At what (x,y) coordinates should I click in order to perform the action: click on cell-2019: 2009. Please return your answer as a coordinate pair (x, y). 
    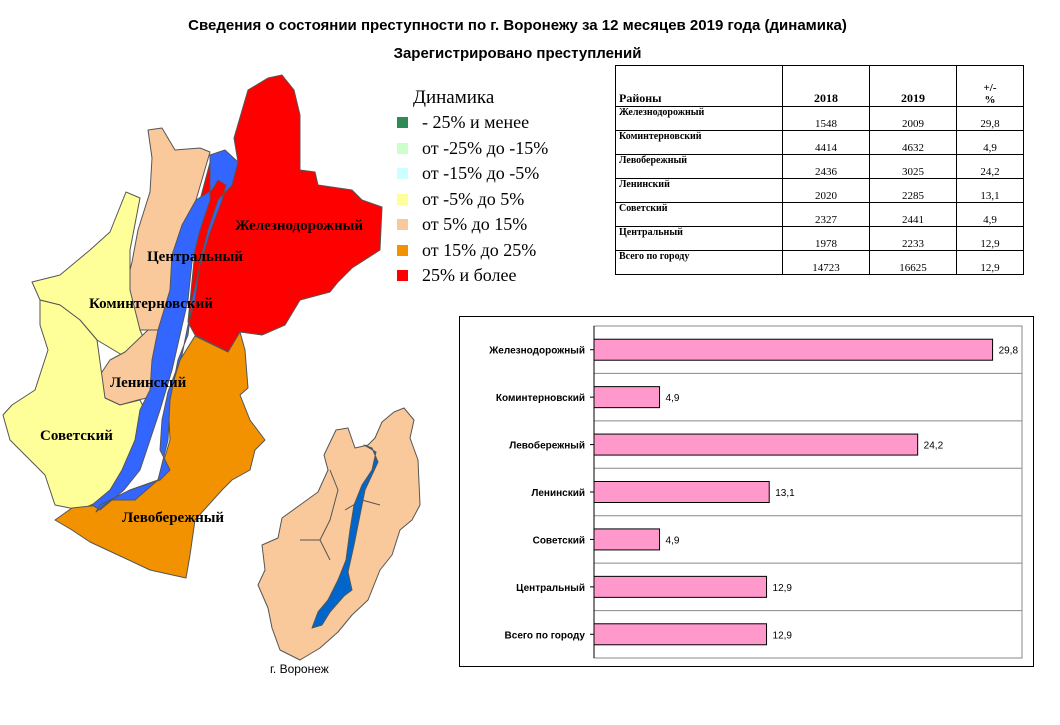
    Looking at the image, I should click on (913, 118).